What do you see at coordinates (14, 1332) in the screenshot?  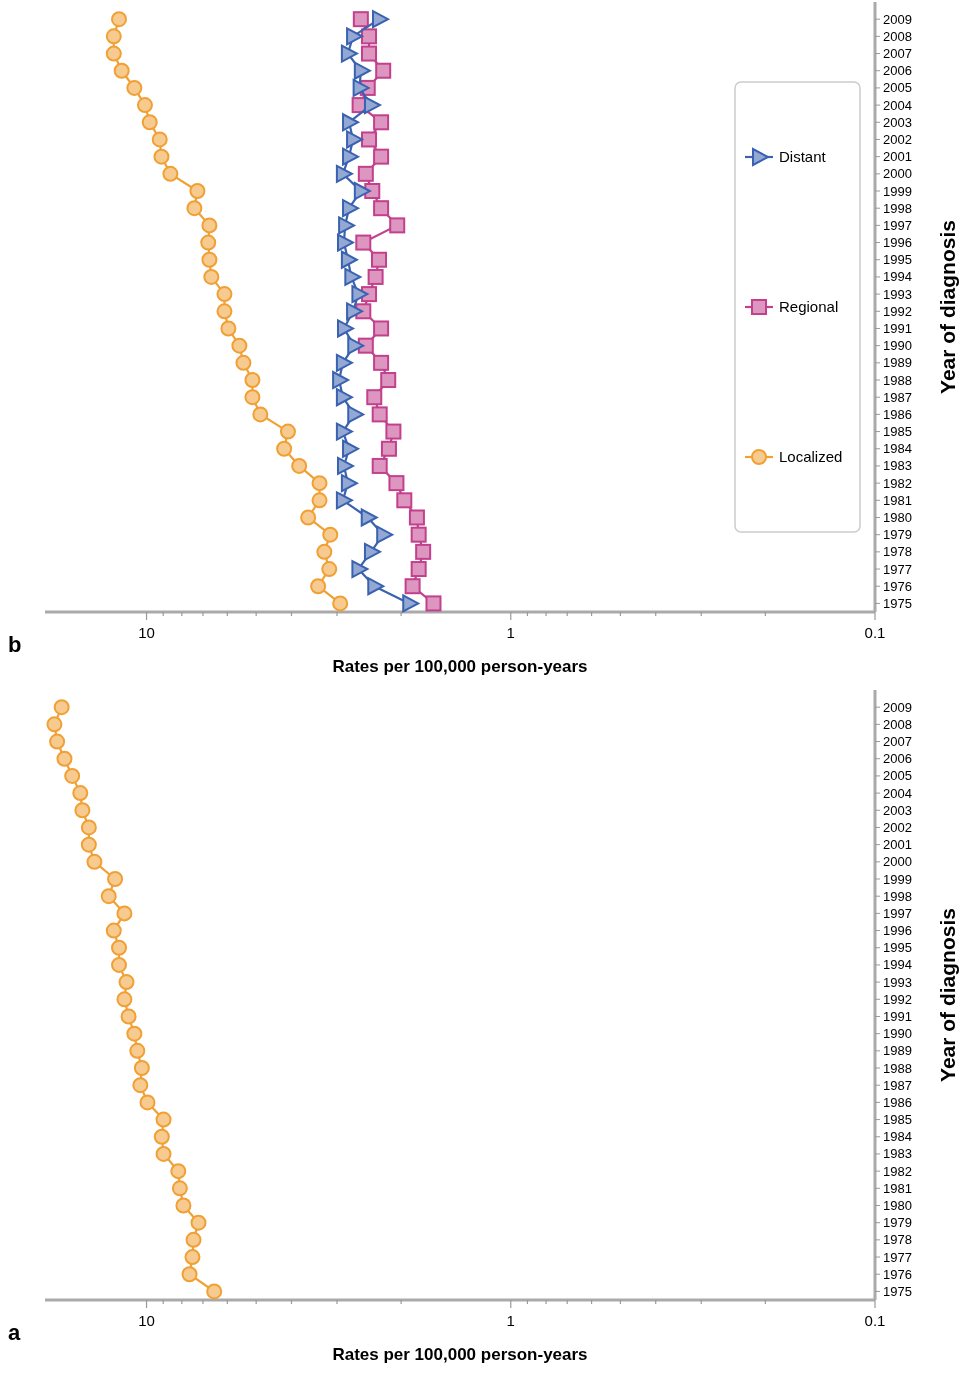 I see `text: a` at bounding box center [14, 1332].